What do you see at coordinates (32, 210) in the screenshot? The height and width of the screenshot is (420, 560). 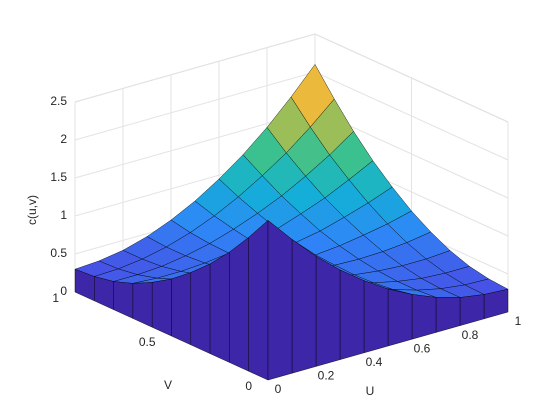 I see `z-axis-label: c(u,v)` at bounding box center [32, 210].